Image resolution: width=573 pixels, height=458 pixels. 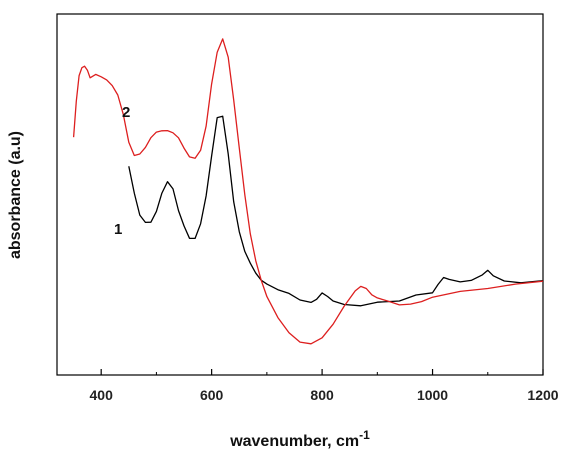 I want to click on x-ticks: 400 600 800 1000 1200, so click(x=324, y=386).